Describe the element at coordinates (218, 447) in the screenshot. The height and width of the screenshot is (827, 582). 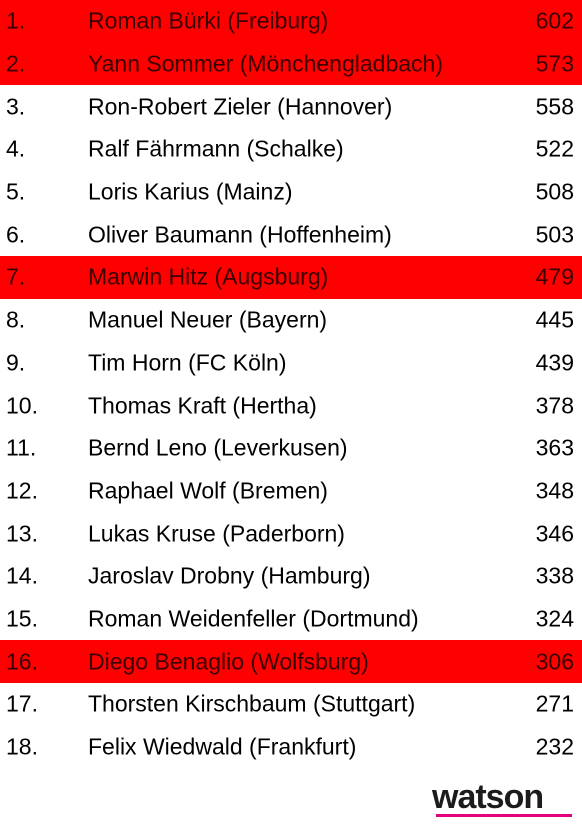
I see `player-name-cell: Bernd Leno (Leverkusen)` at that location.